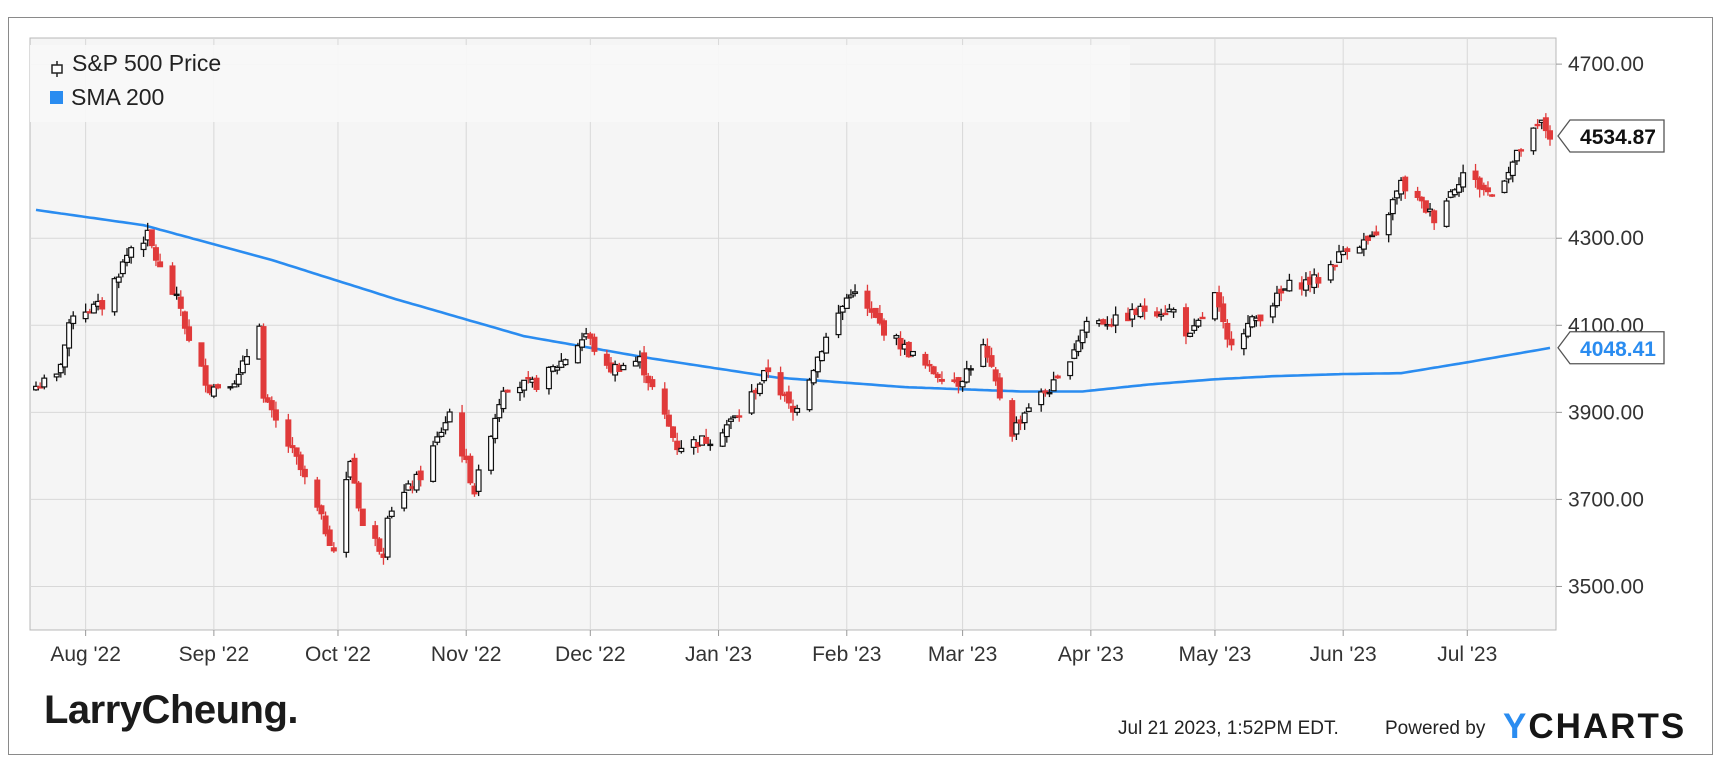 The image size is (1724, 768). What do you see at coordinates (56, 97) in the screenshot?
I see `square-swatch-icon` at bounding box center [56, 97].